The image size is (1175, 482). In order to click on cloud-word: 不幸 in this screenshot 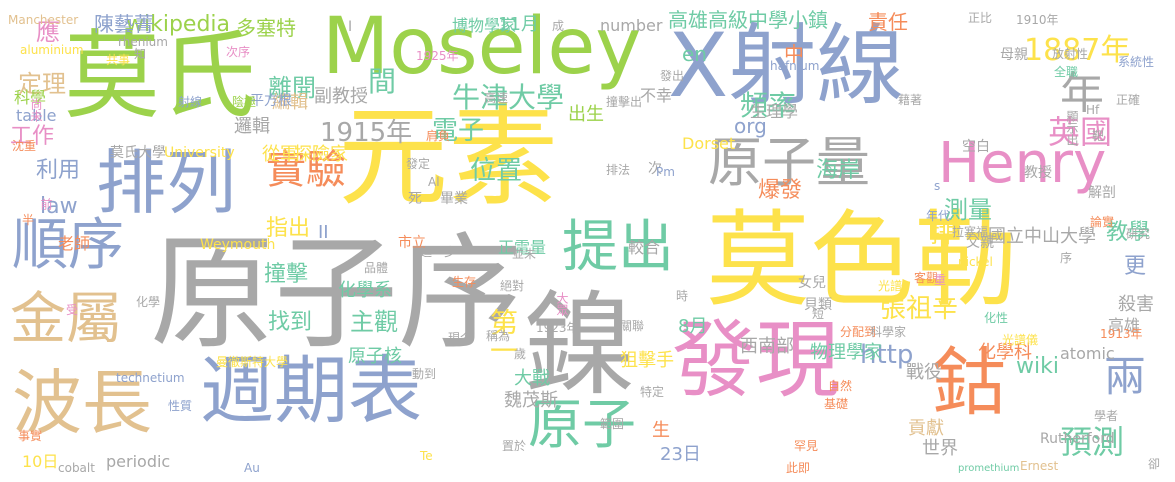, I will do `click(656, 95)`.